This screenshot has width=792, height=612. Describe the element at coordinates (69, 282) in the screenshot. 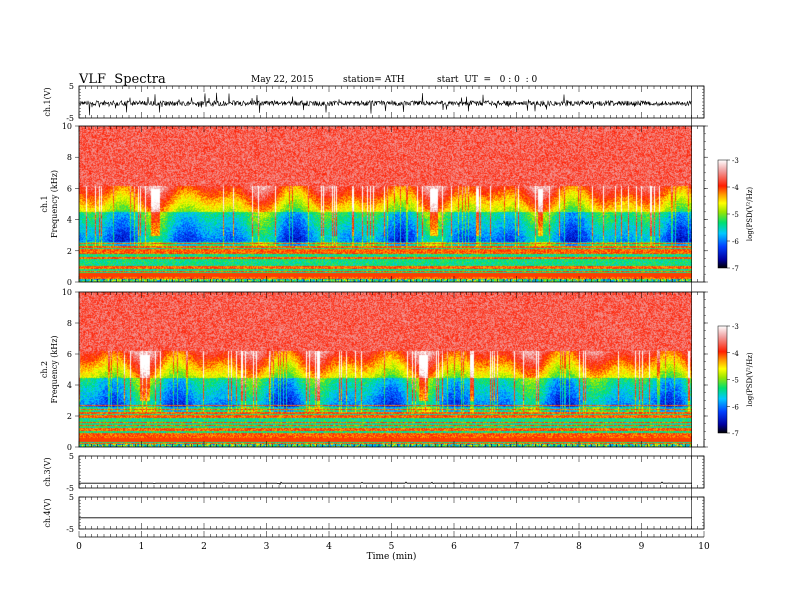

I see `ch1-spec-ytick-label: 0` at that location.